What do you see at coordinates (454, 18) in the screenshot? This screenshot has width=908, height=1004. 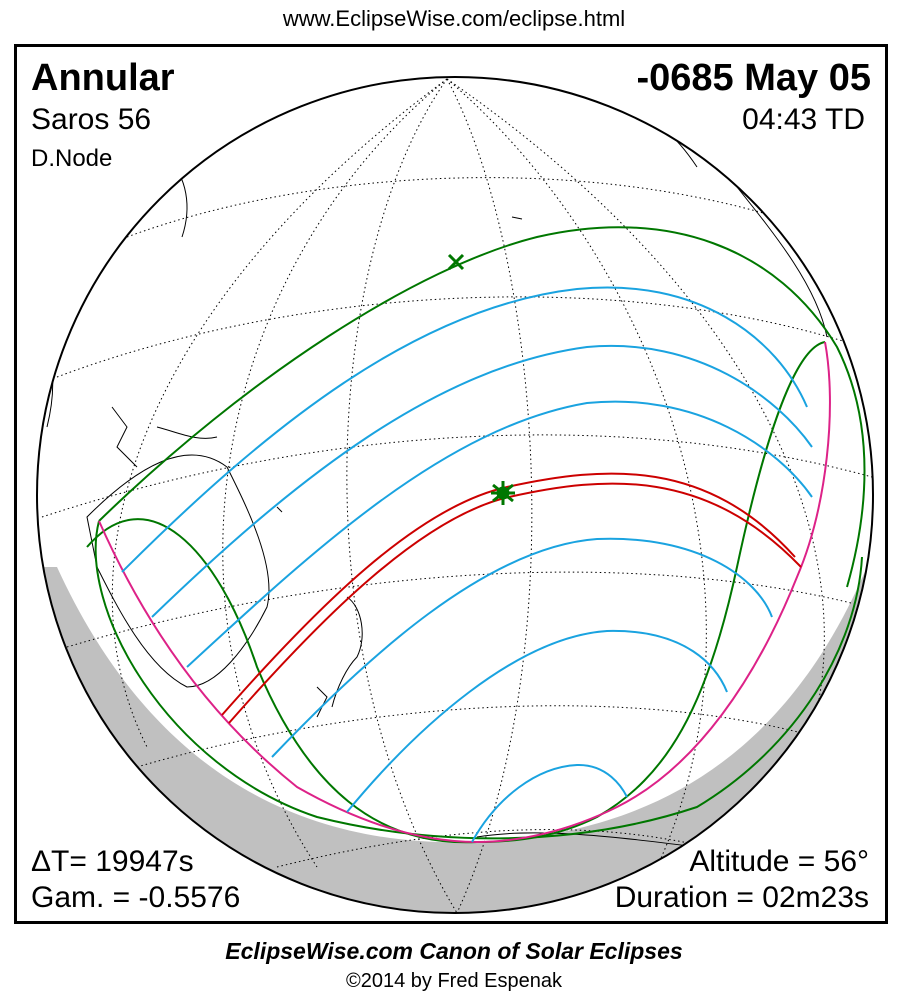 I see `source-url: www.EclipseWise.com/eclipse.html` at bounding box center [454, 18].